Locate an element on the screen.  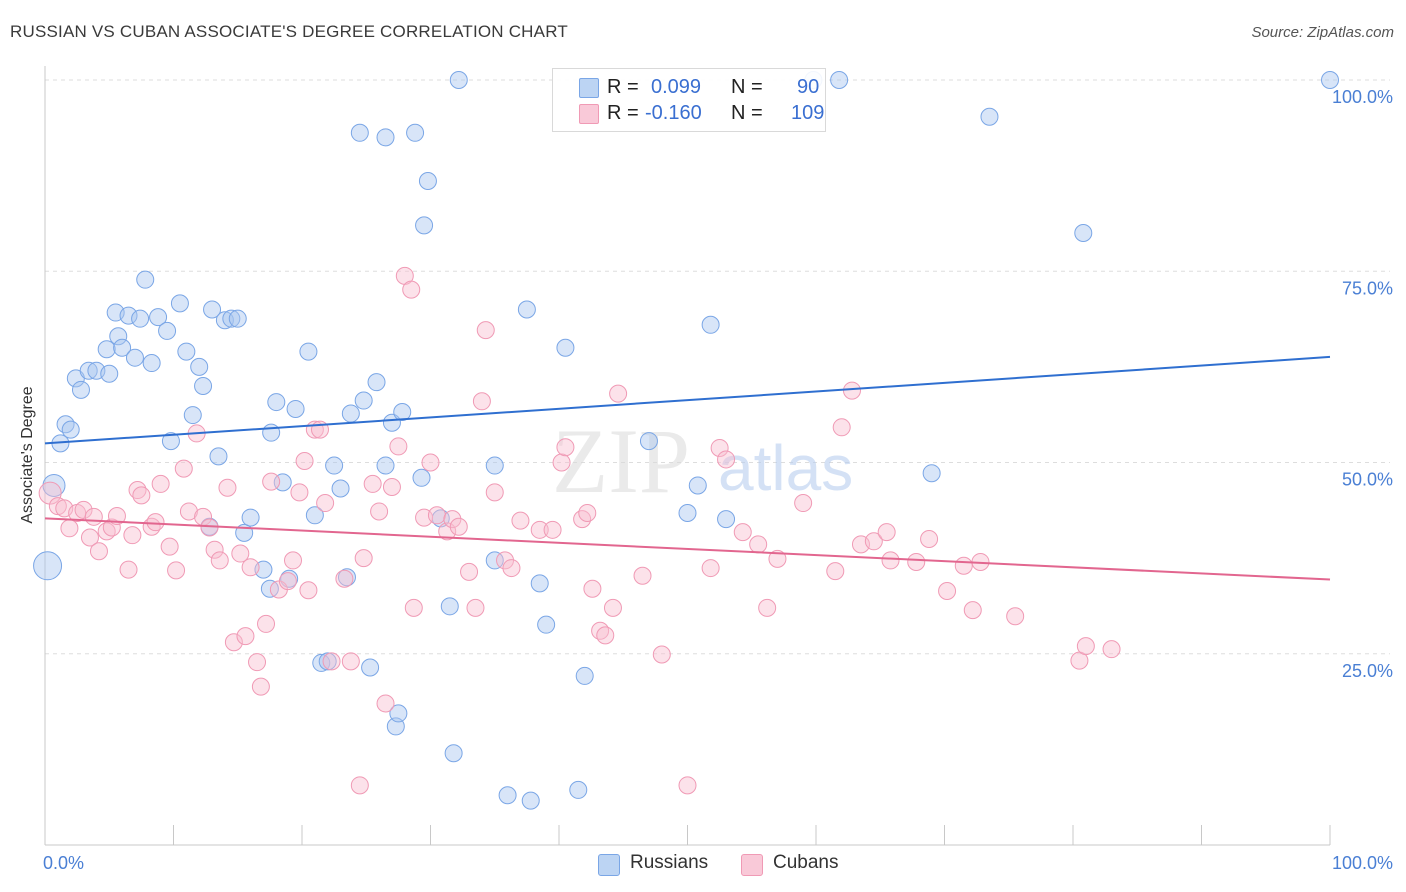
series-legend: Russians Cubans is located at coordinates (703, 864).